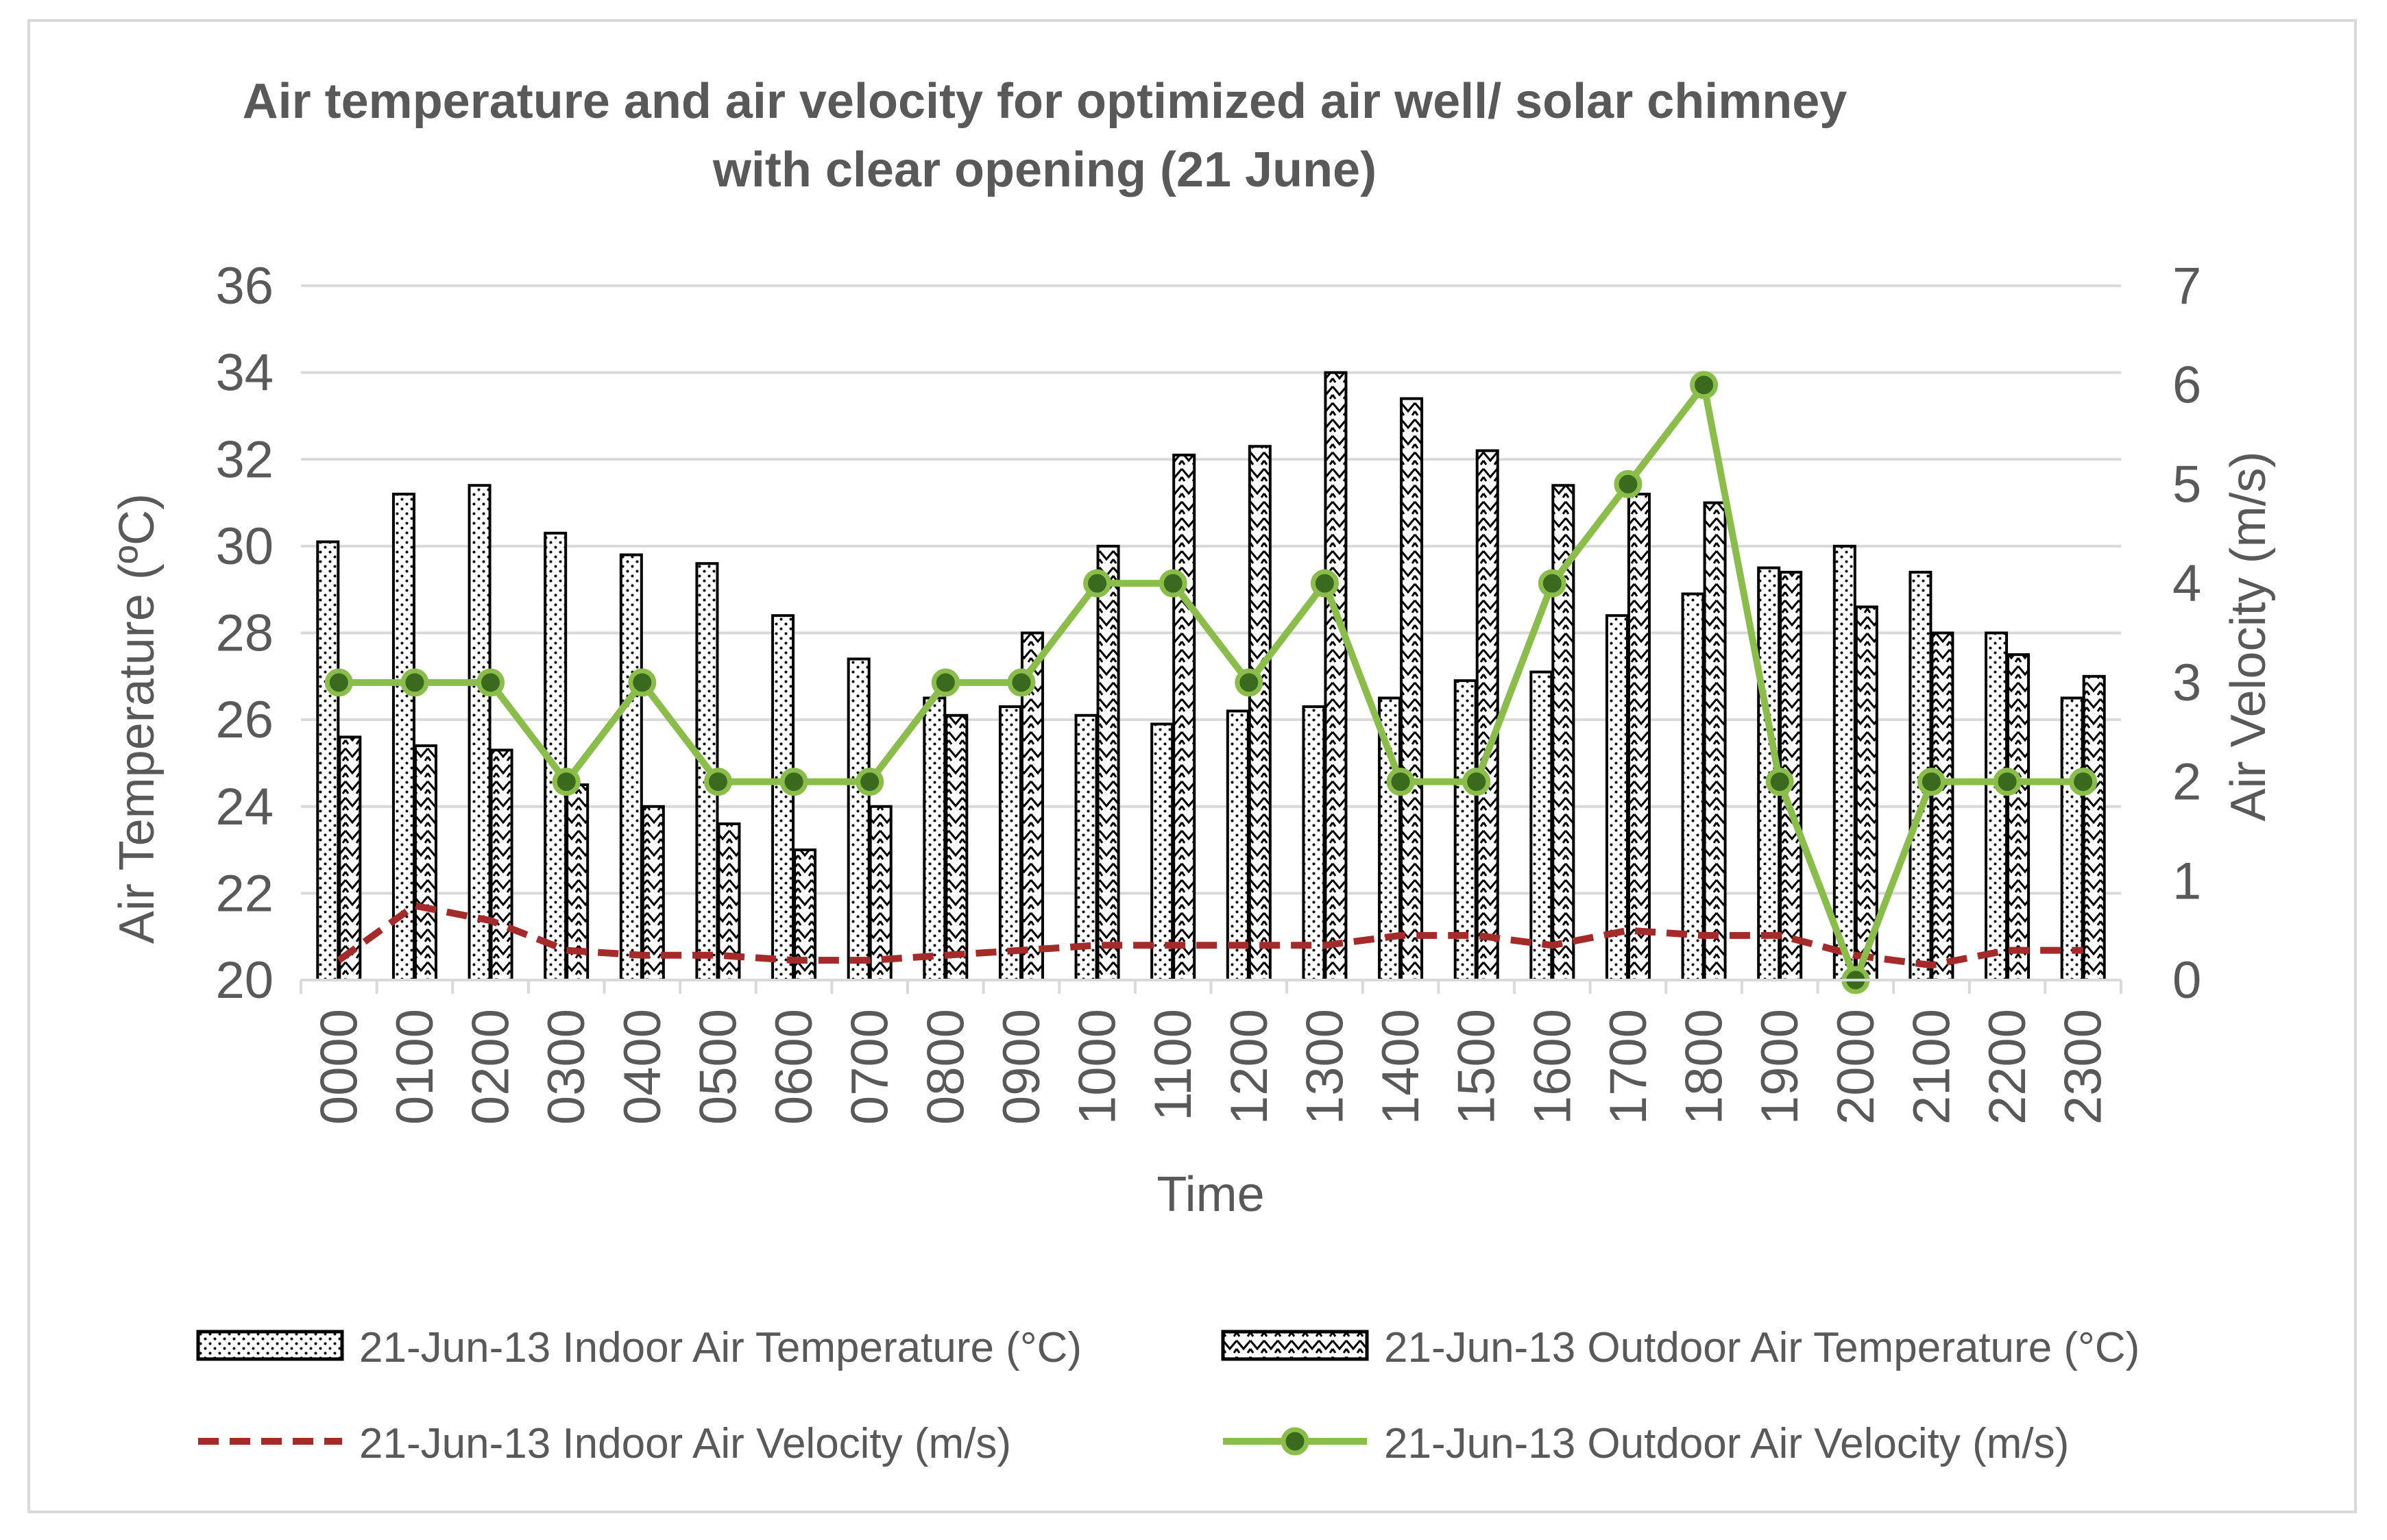  Describe the element at coordinates (244, 807) in the screenshot. I see `y-left-tick-label: 24` at that location.